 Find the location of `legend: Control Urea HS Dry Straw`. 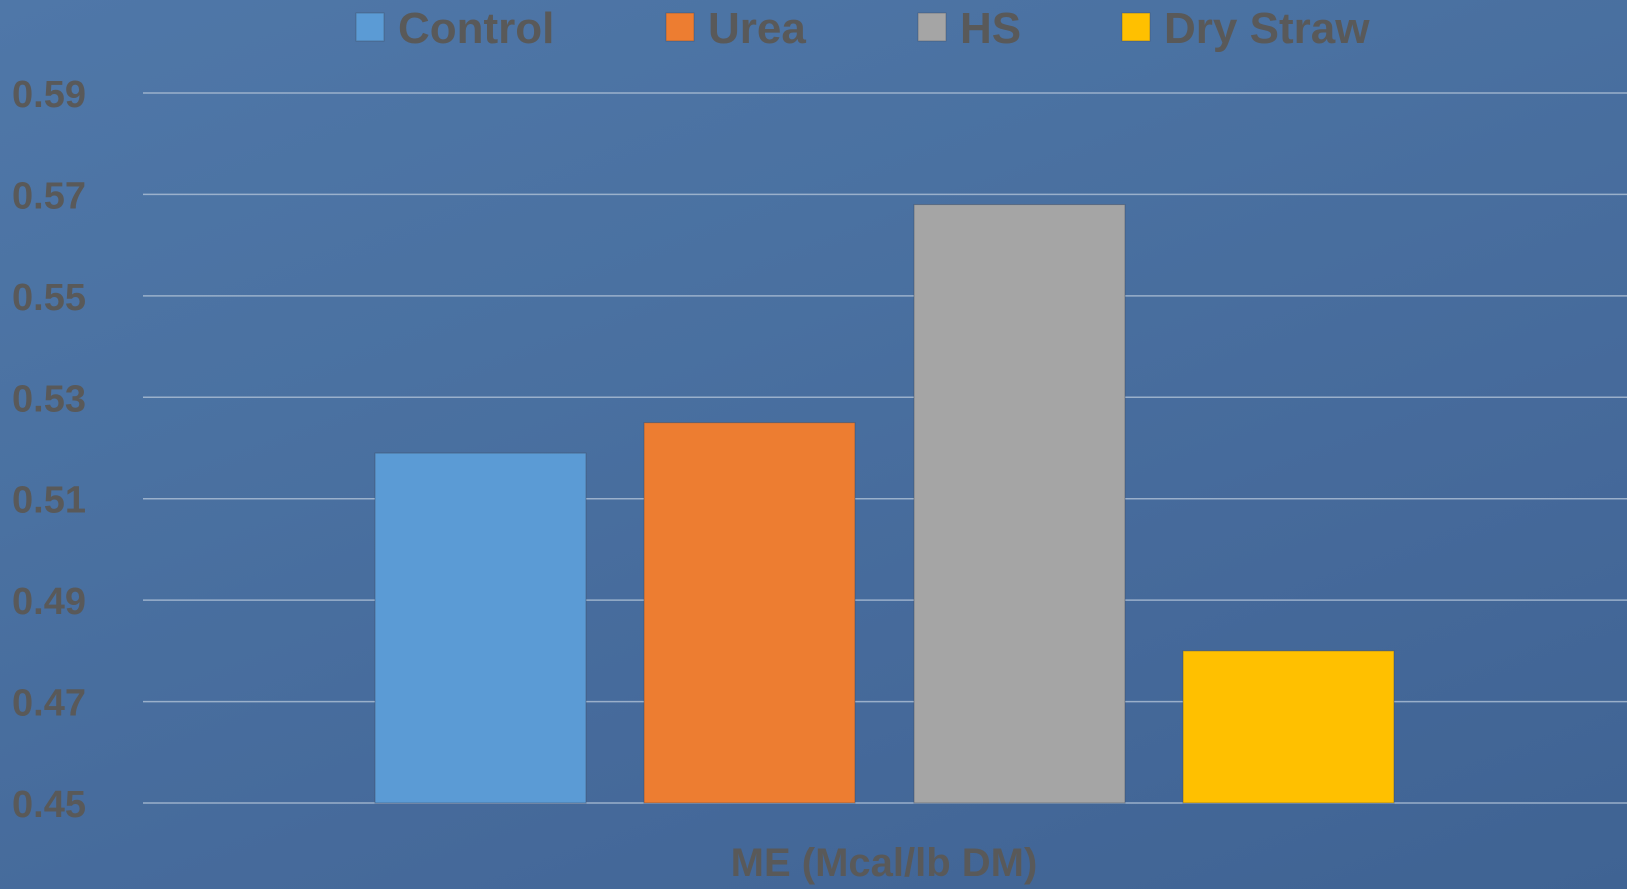

legend: Control Urea HS Dry Straw is located at coordinates (862, 28).